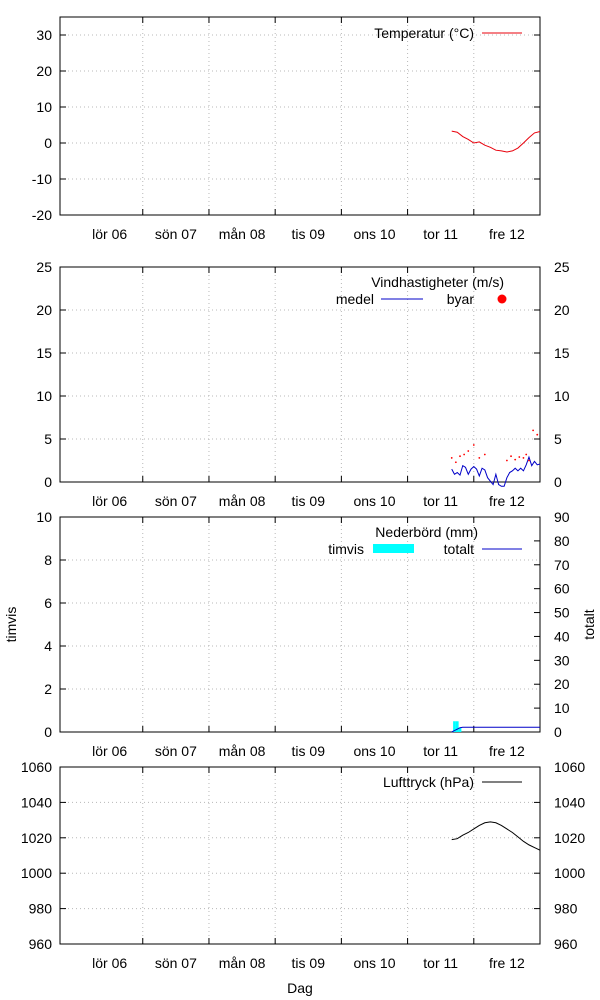  Describe the element at coordinates (562, 589) in the screenshot. I see `y2-tick-label: 60` at that location.